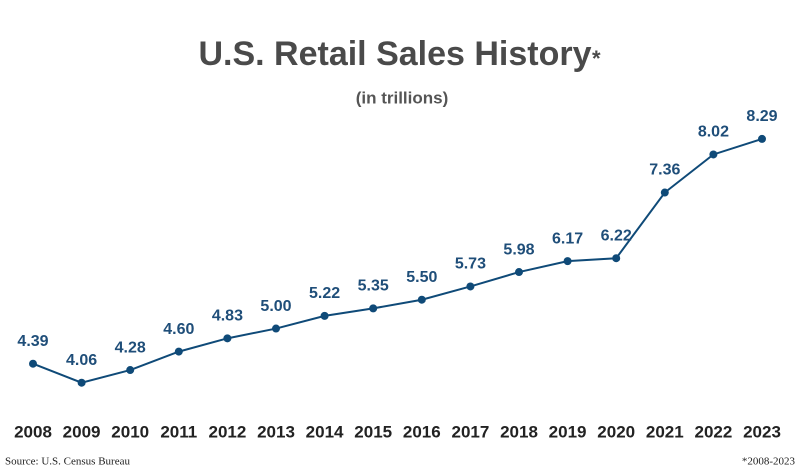  What do you see at coordinates (227, 431) in the screenshot?
I see `x-tick-label: 2012` at bounding box center [227, 431].